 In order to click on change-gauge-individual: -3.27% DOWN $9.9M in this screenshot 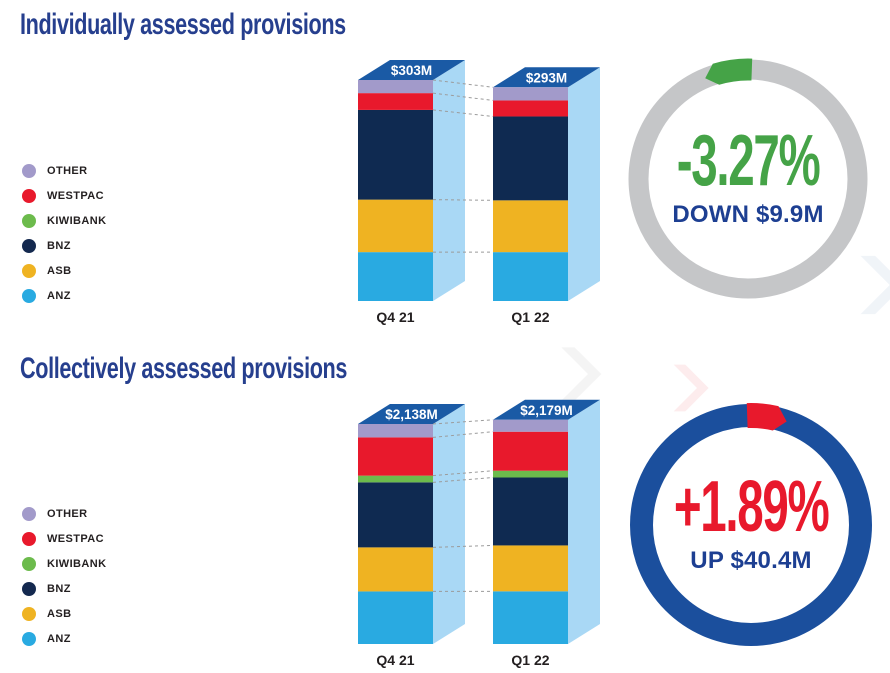, I will do `click(748, 179)`.